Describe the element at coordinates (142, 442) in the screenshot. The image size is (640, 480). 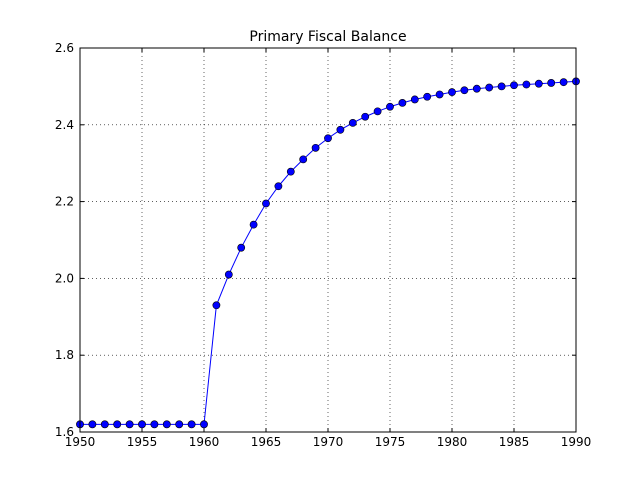
I see `x-tick-label: 1955` at that location.